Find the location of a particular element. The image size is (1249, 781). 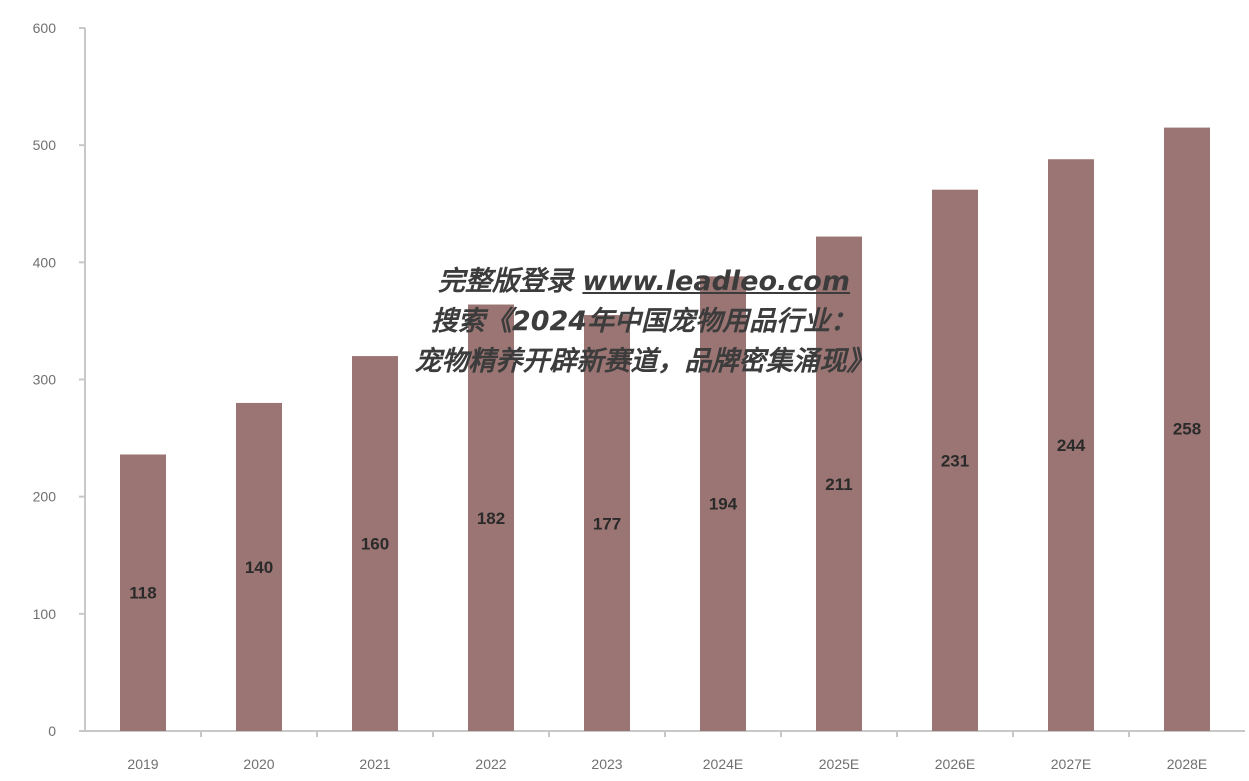

value-label-2020: 140 is located at coordinates (259, 567).